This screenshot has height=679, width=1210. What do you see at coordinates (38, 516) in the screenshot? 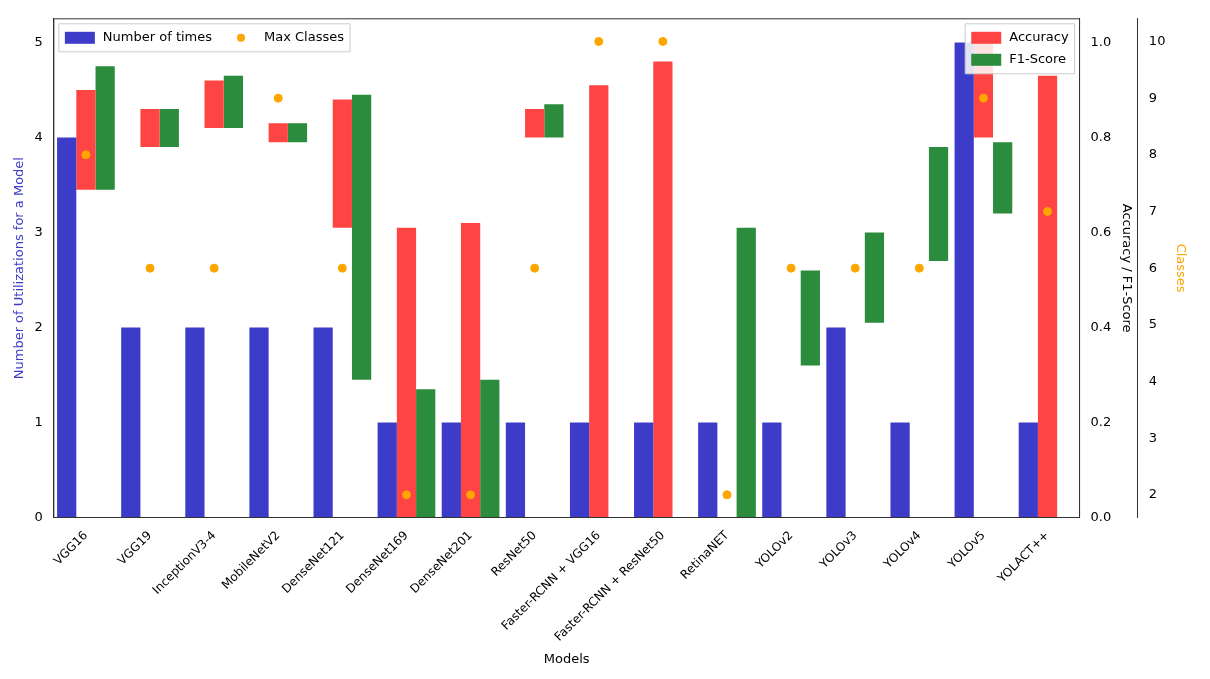
I see `y-tick-label: 0` at bounding box center [38, 516].